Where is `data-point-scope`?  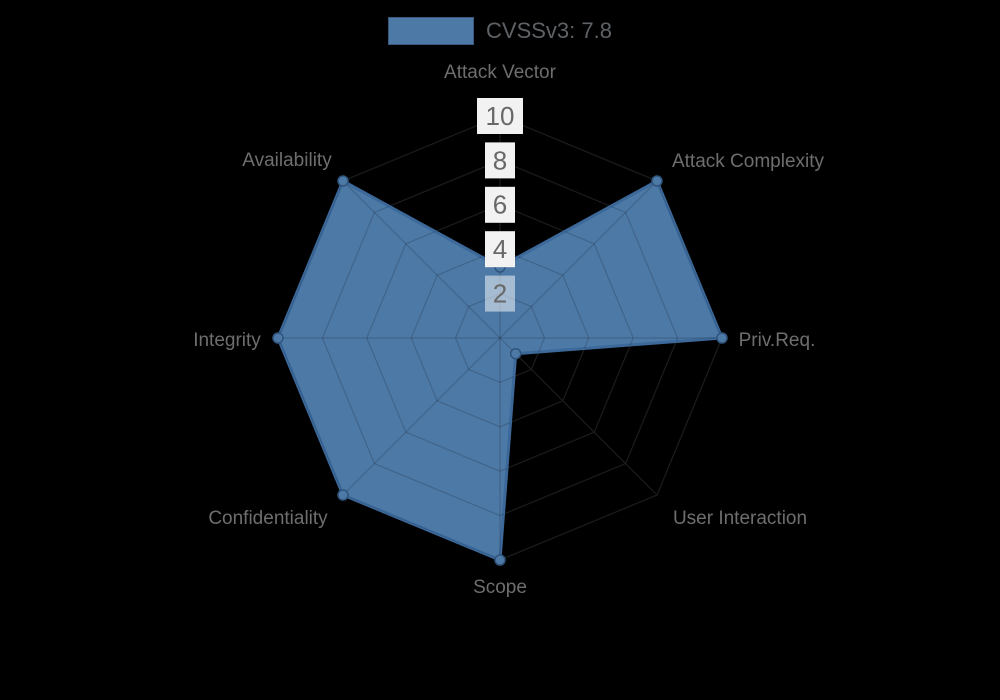 data-point-scope is located at coordinates (500, 560).